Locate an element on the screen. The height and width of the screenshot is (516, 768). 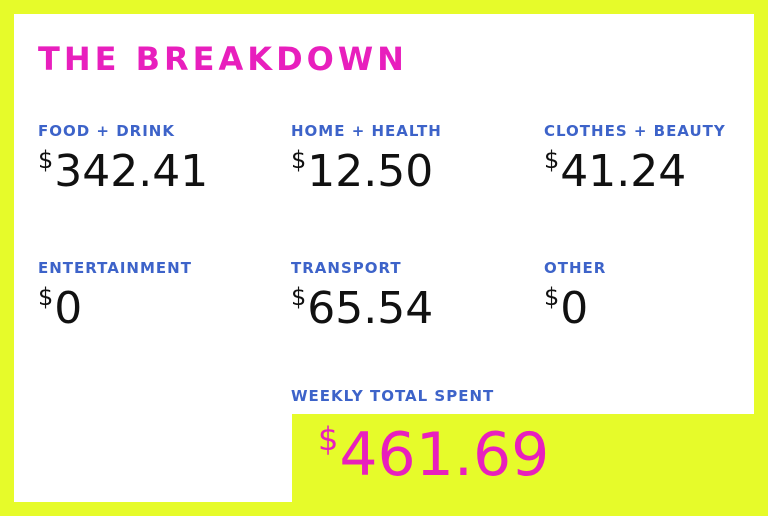
category-label-other: OTHER is located at coordinates (575, 268).